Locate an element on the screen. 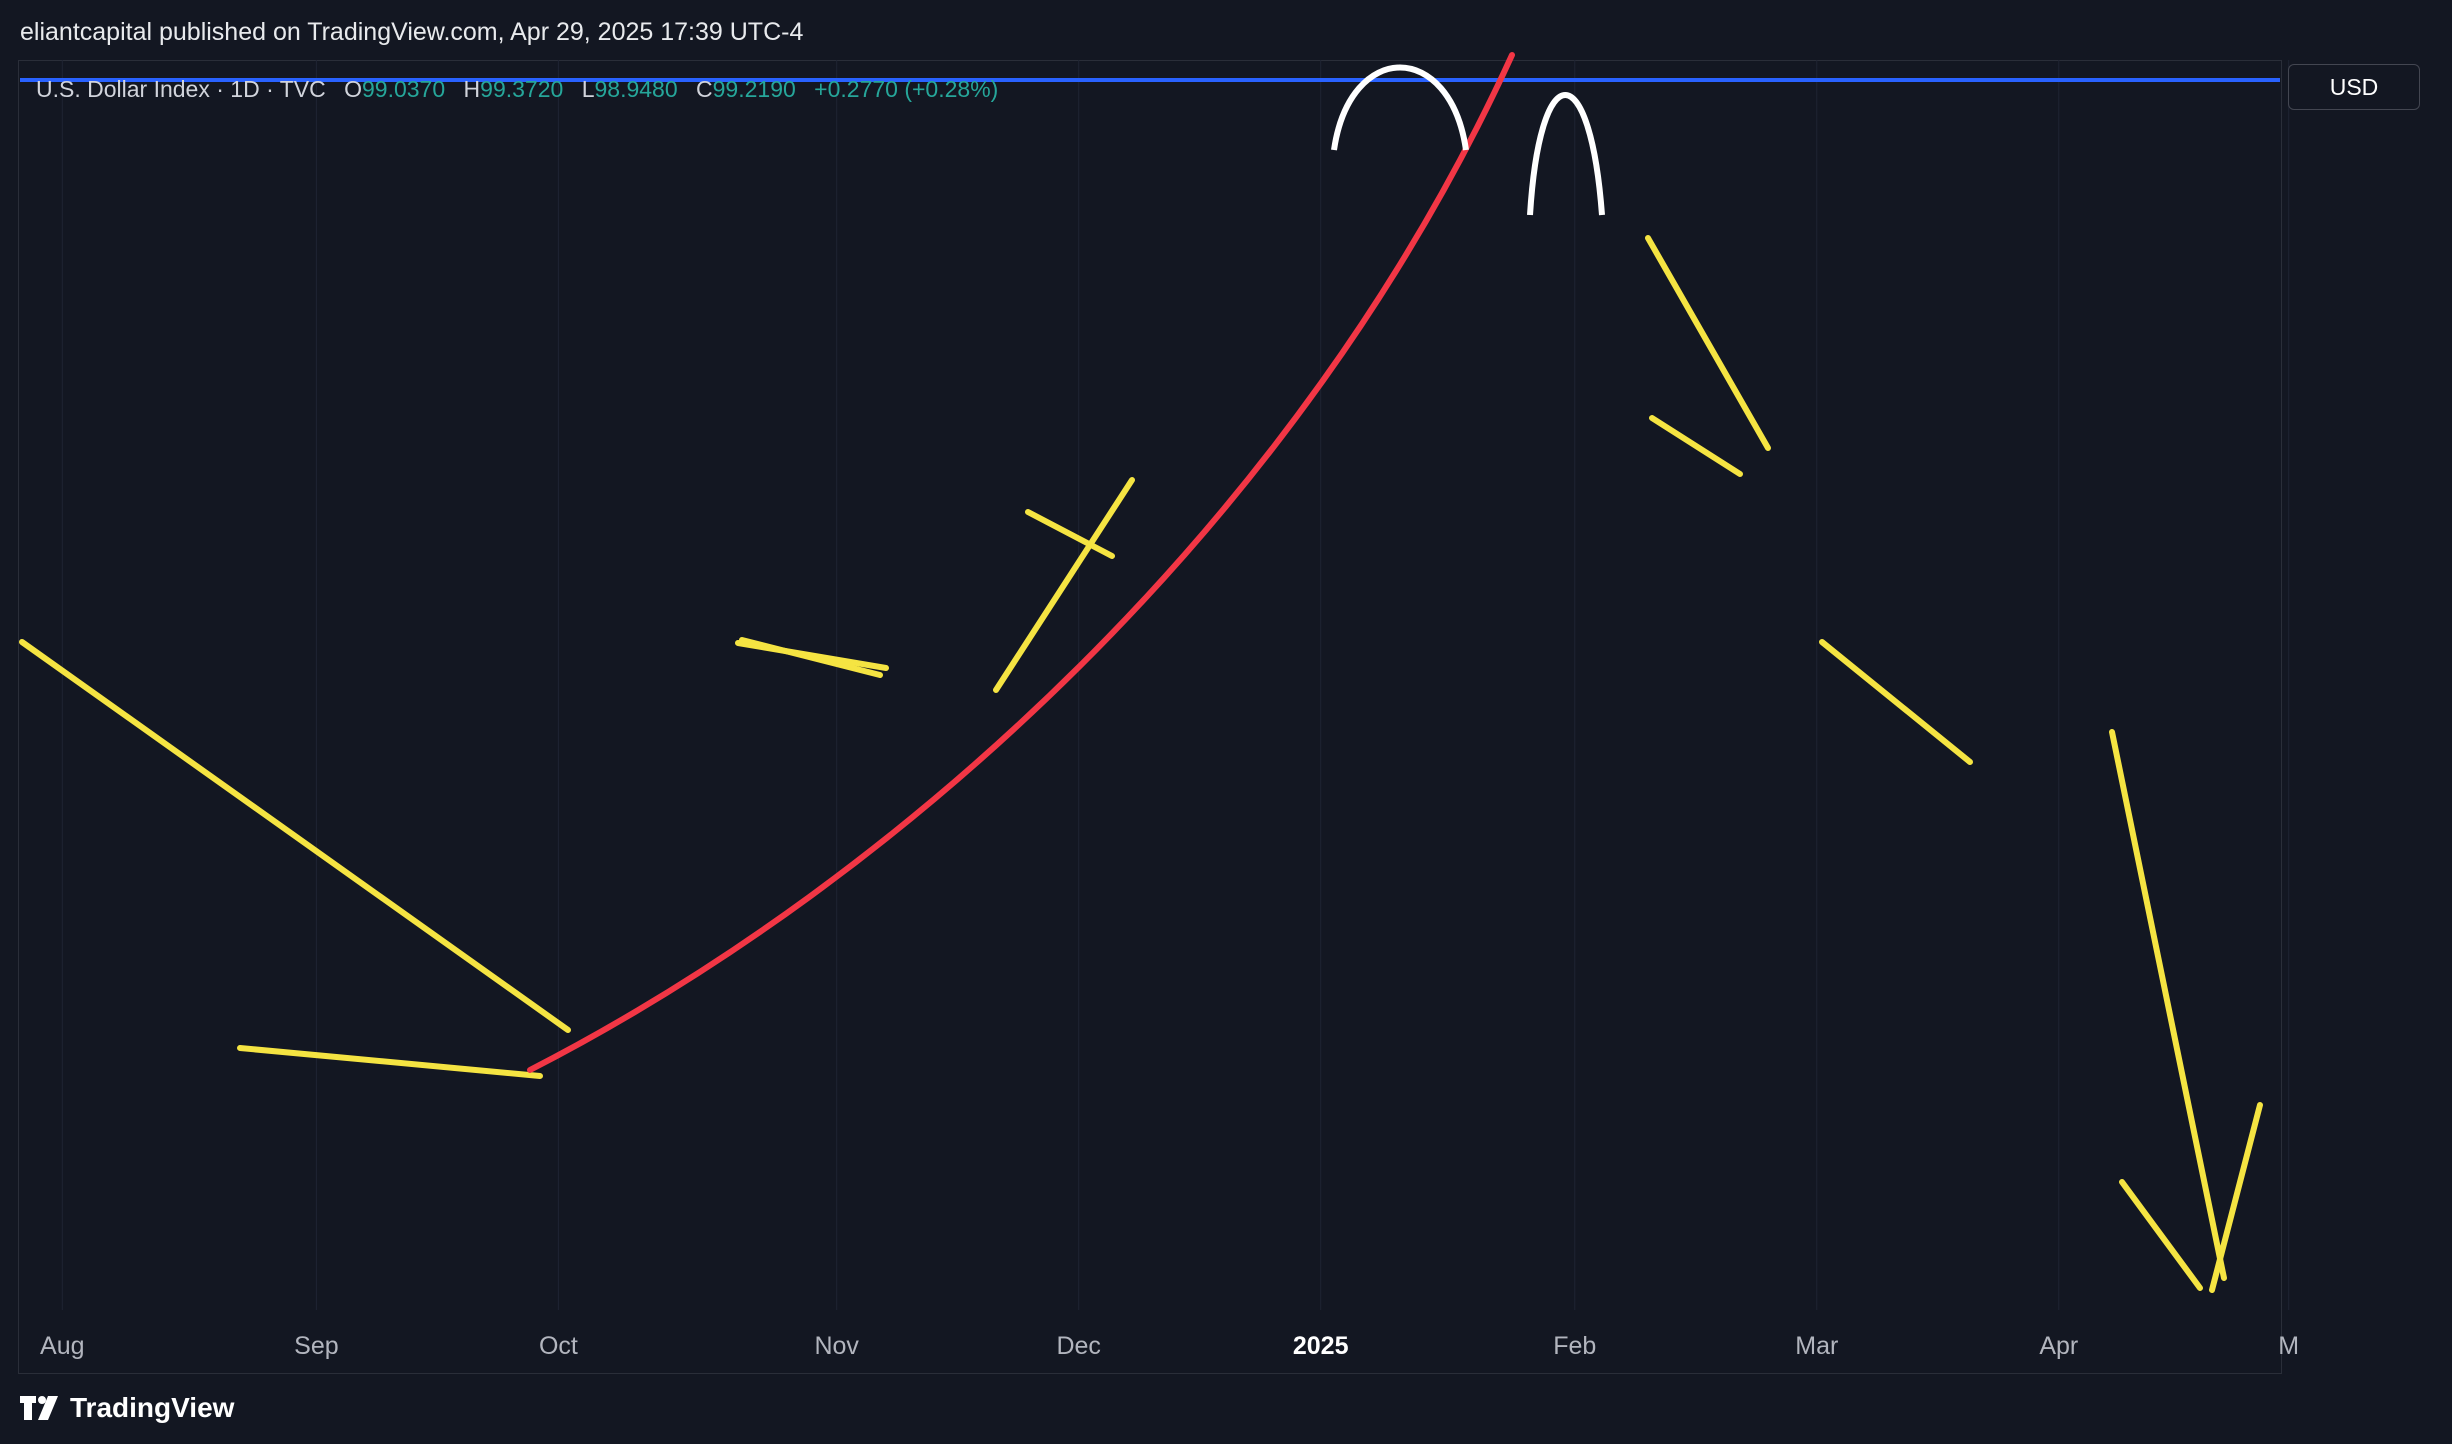 Image resolution: width=2452 pixels, height=1444 pixels. symbol-name: U.S. Dollar Index · 1D · TVC is located at coordinates (181, 89).